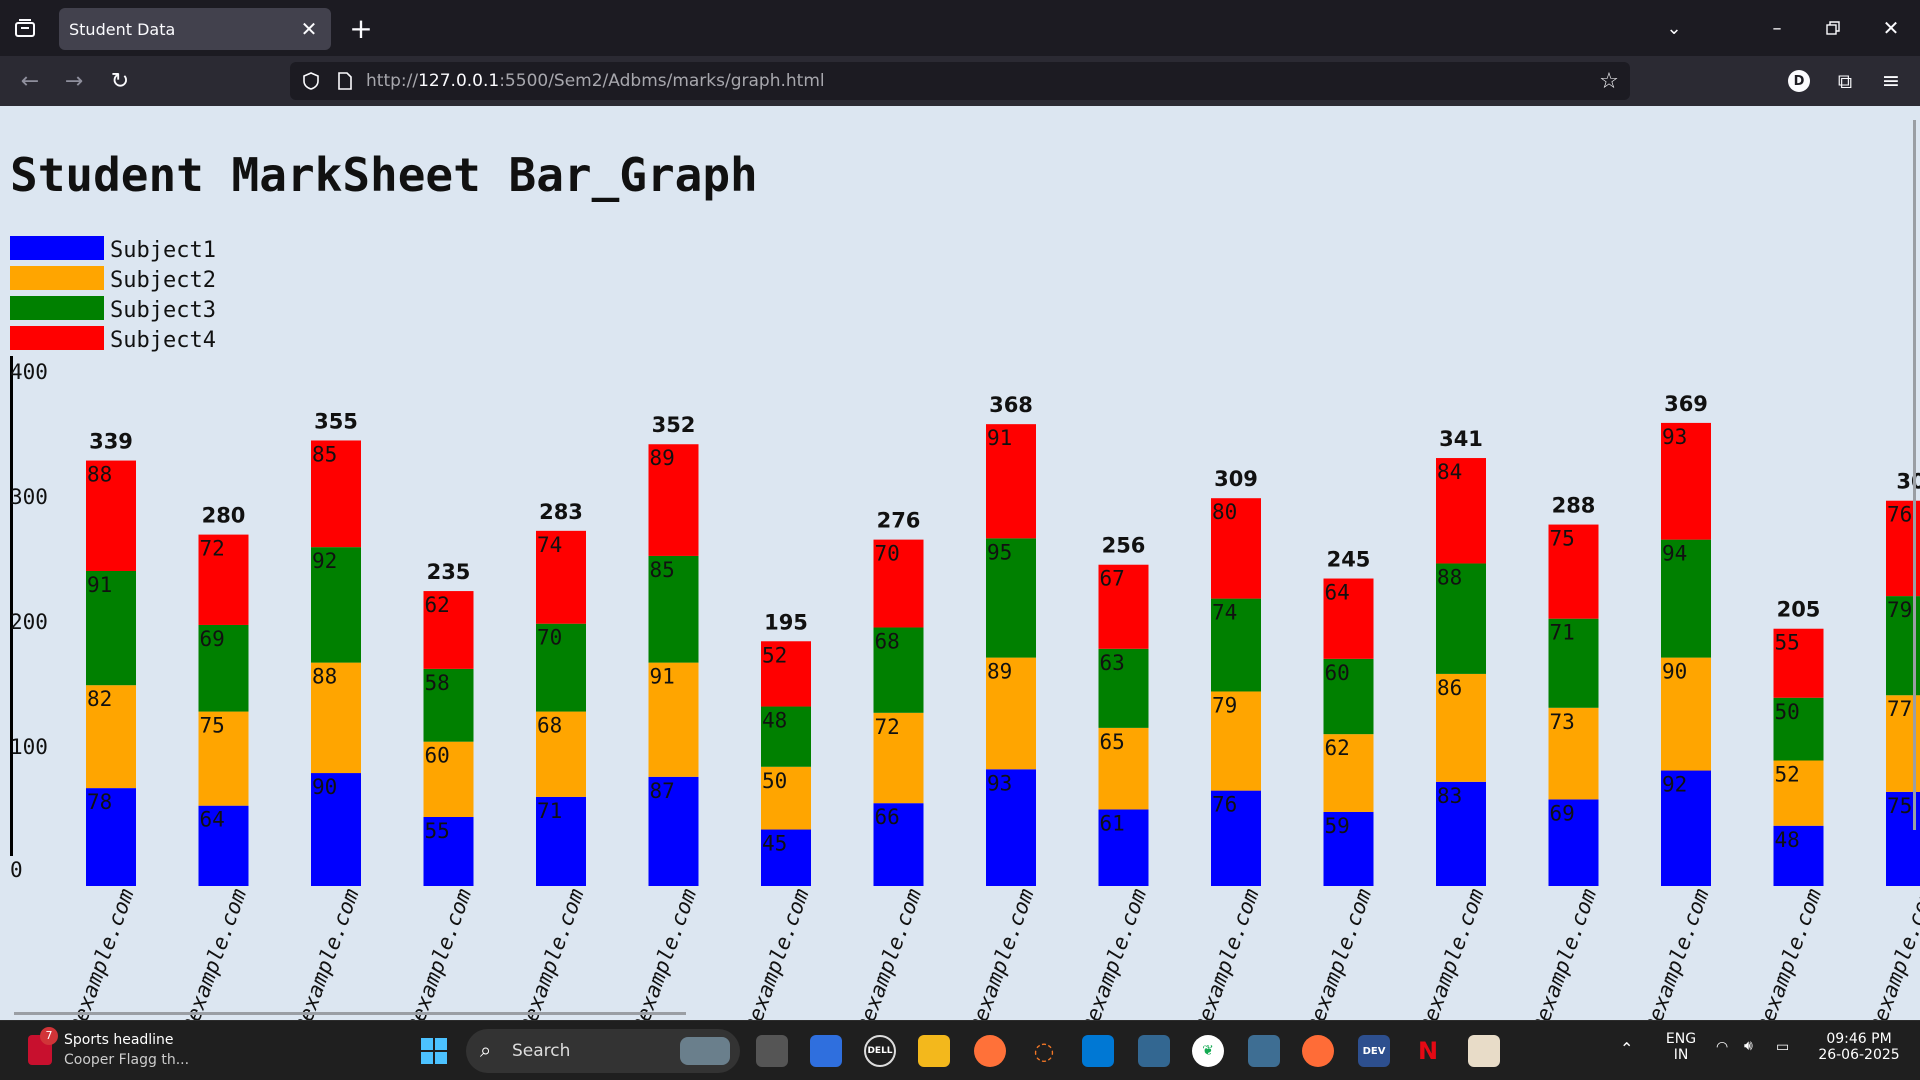  Describe the element at coordinates (120, 81) in the screenshot. I see `reload-icon: ↻` at that location.